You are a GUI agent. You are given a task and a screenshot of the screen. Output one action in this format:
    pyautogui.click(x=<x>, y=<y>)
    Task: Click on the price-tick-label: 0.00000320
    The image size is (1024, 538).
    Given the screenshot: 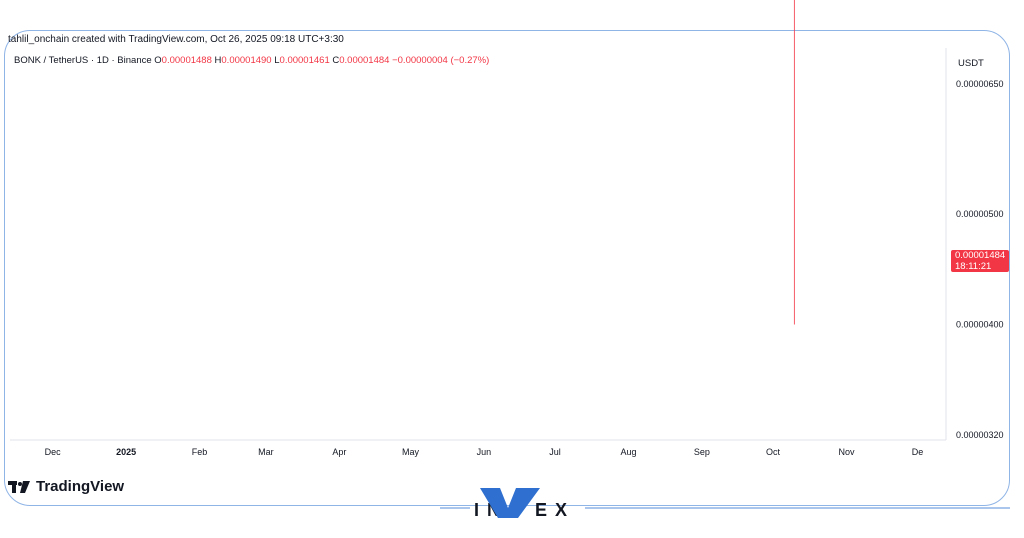 What is the action you would take?
    pyautogui.click(x=980, y=435)
    